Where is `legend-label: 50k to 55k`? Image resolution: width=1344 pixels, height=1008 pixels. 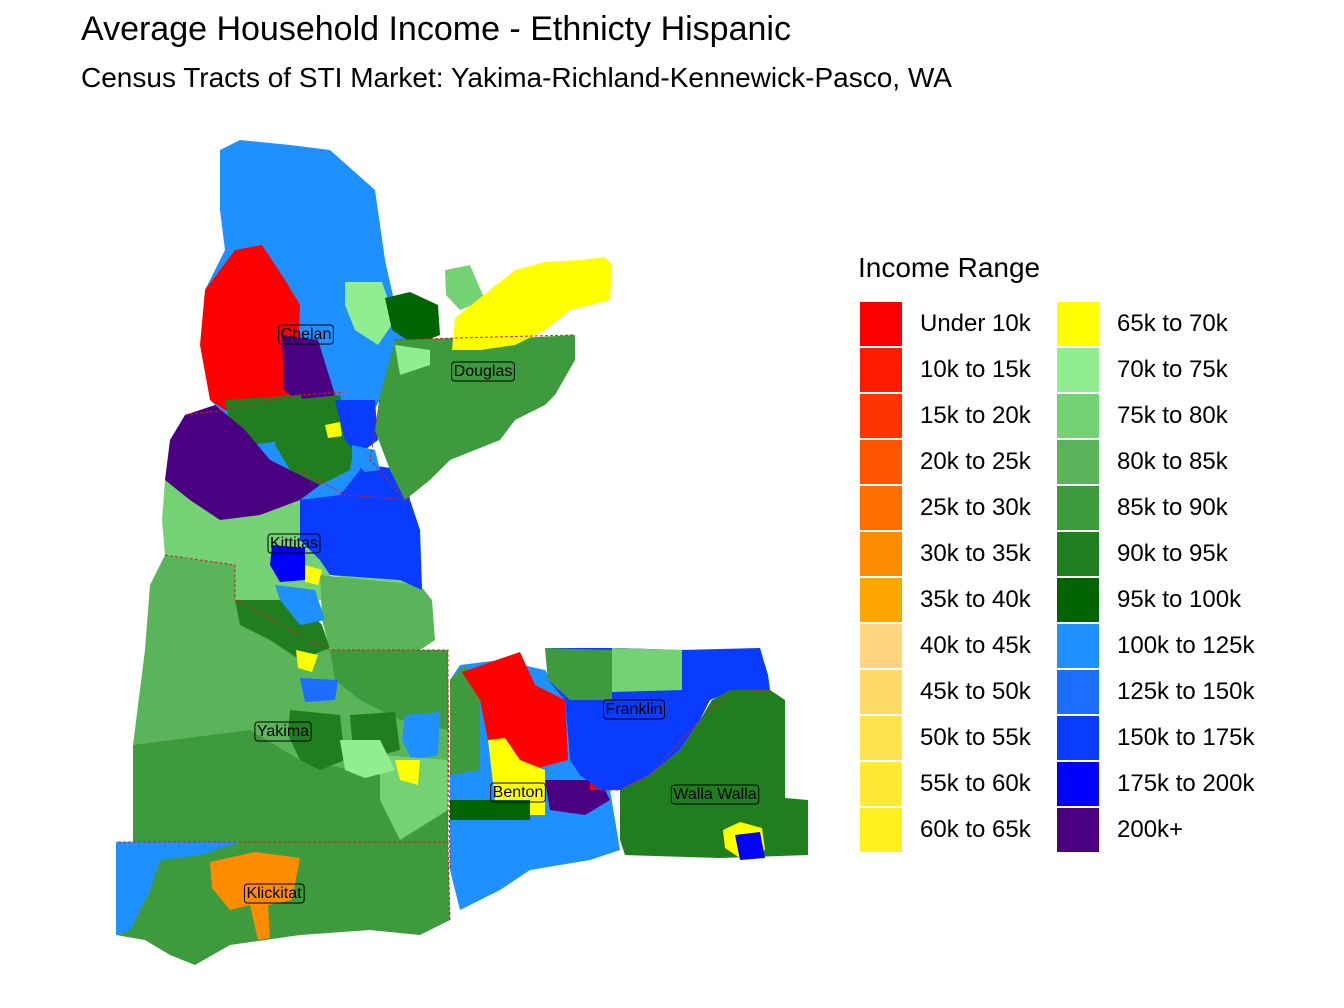 legend-label: 50k to 55k is located at coordinates (975, 737).